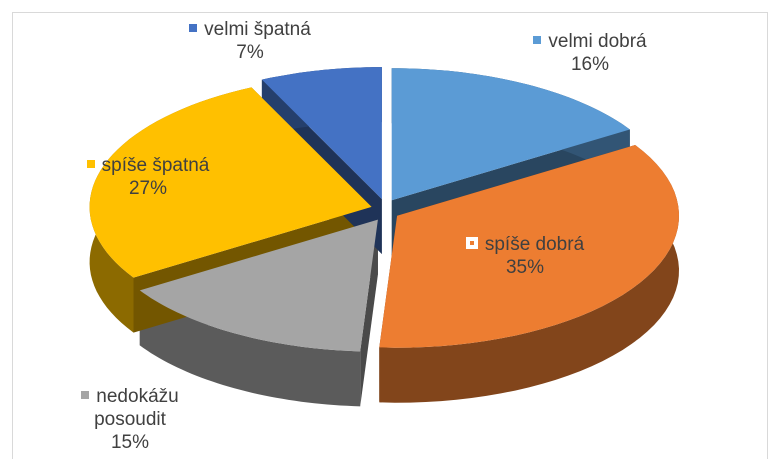  What do you see at coordinates (597, 41) in the screenshot?
I see `category-label: velmi dobrá` at bounding box center [597, 41].